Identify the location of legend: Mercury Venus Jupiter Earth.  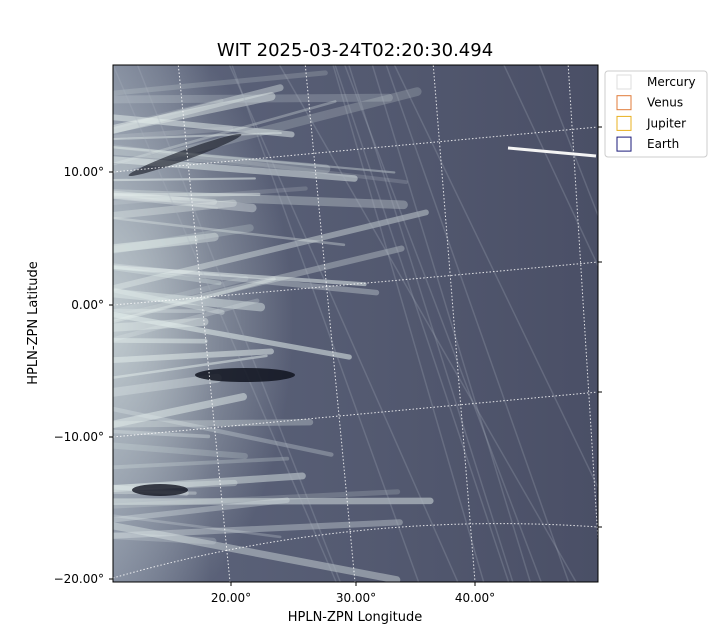
(656, 114).